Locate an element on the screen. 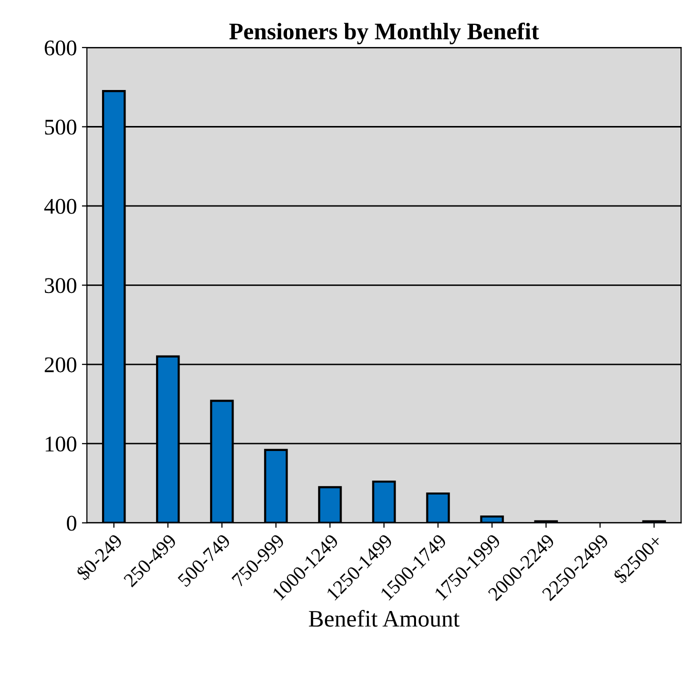 This screenshot has height=679, width=695. y-tick-label: 500 is located at coordinates (60, 127).